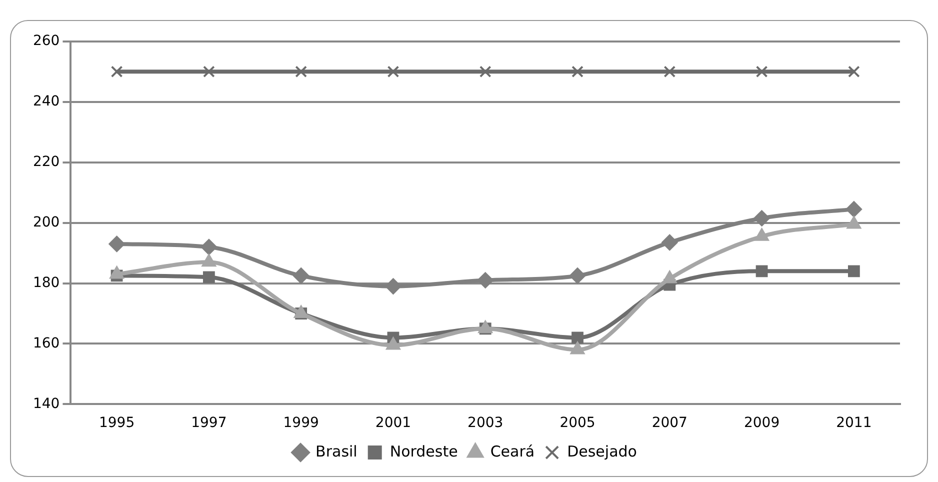 This screenshot has height=482, width=938. What do you see at coordinates (393, 423) in the screenshot?
I see `x-tick-label: 2001` at bounding box center [393, 423].